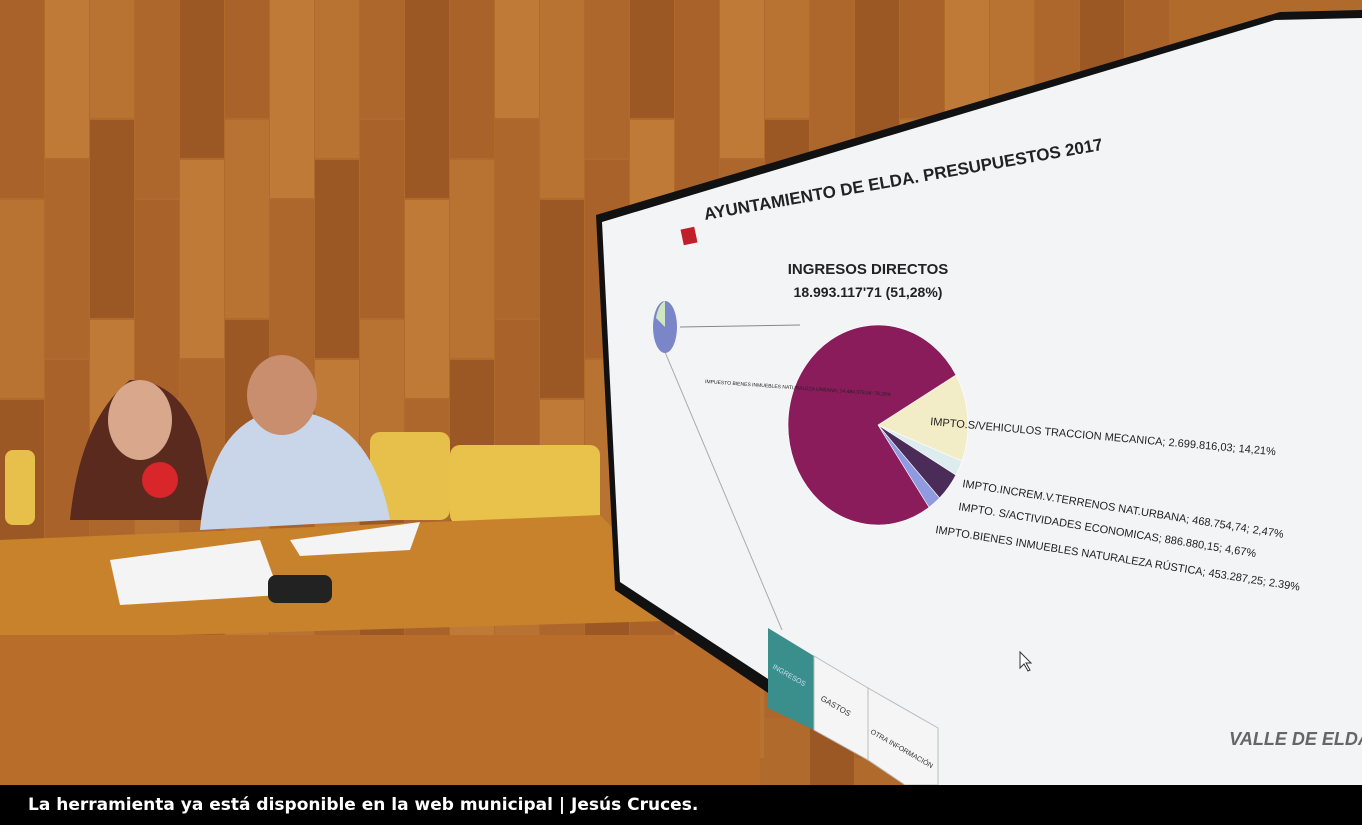 The height and width of the screenshot is (825, 1362). I want to click on table-top, so click(350, 577).